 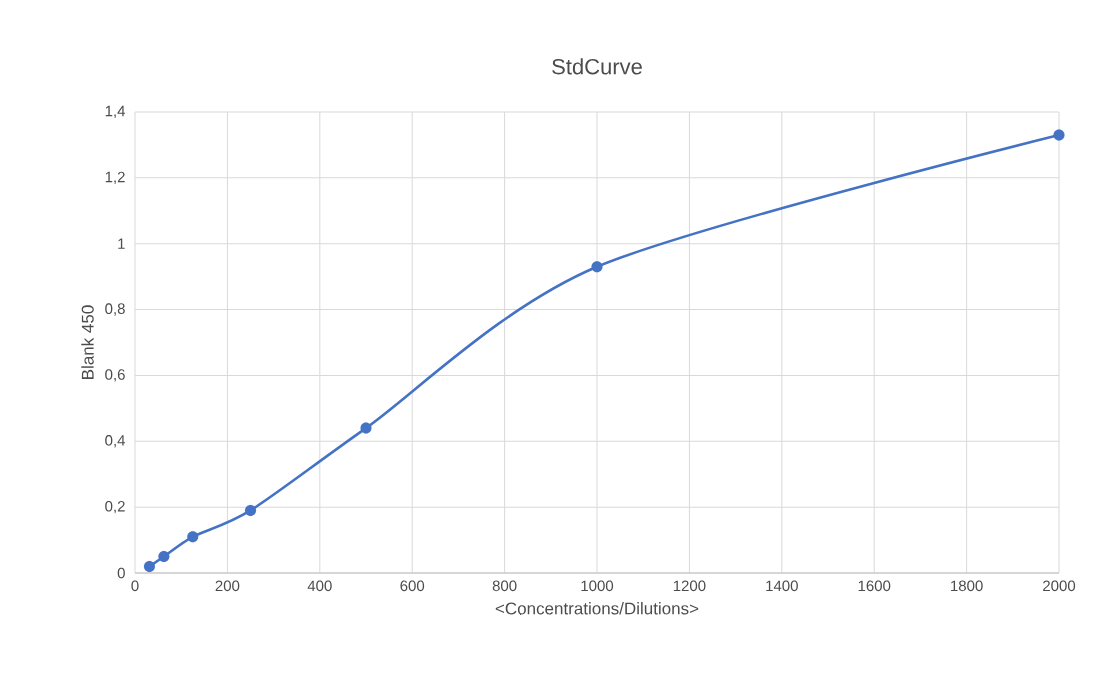 I want to click on x-tick-label: 0, so click(x=135, y=586).